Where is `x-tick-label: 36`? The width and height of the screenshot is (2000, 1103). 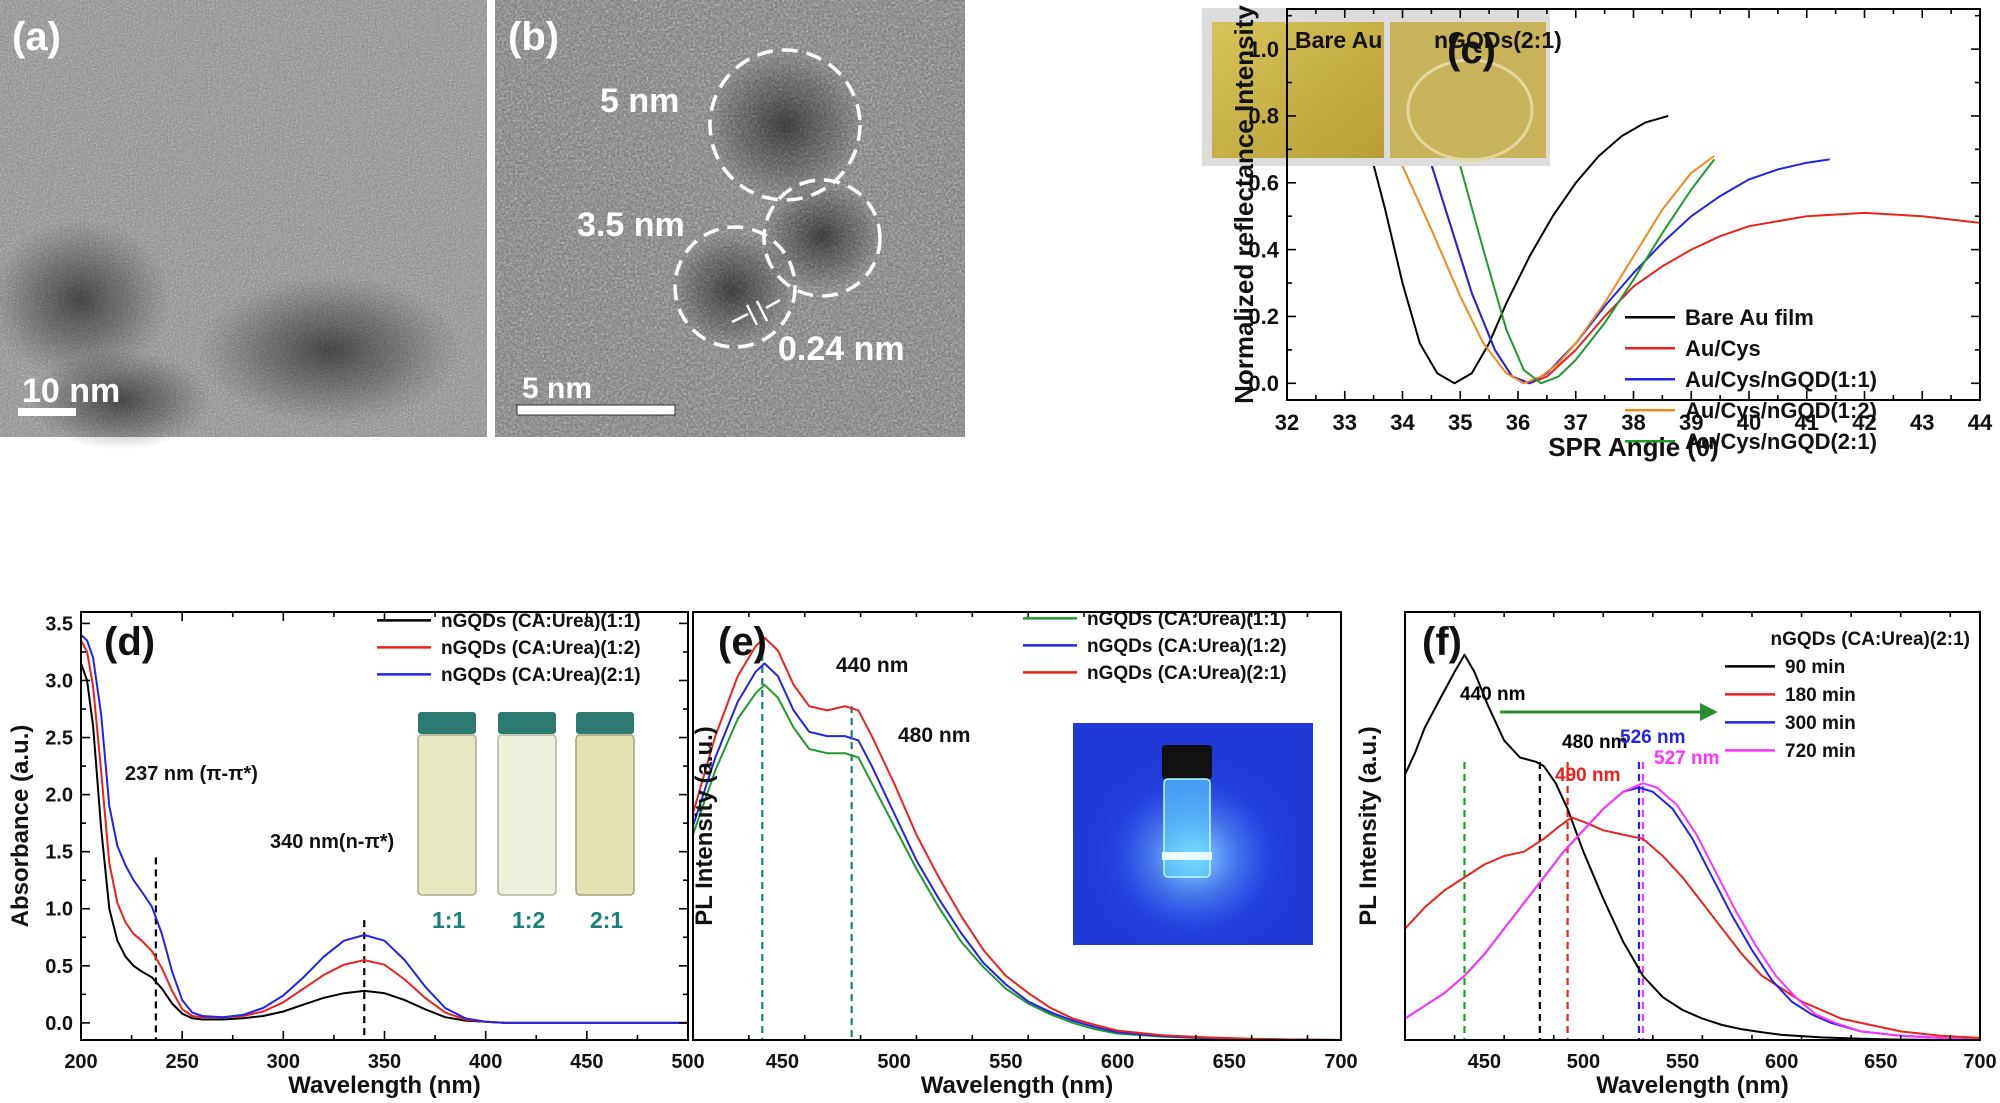
x-tick-label: 36 is located at coordinates (1518, 422).